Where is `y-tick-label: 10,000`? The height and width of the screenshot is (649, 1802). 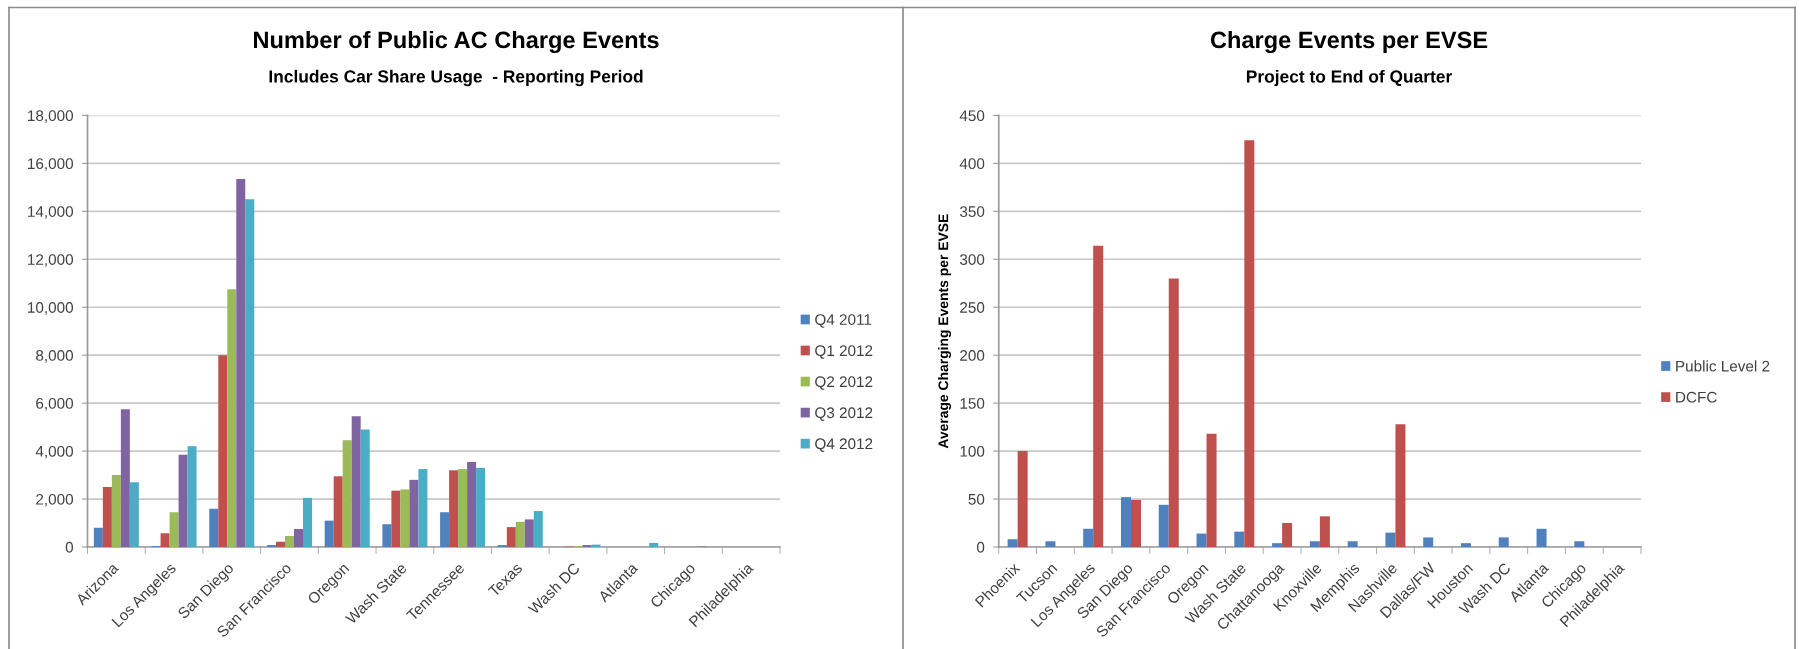 y-tick-label: 10,000 is located at coordinates (51, 308).